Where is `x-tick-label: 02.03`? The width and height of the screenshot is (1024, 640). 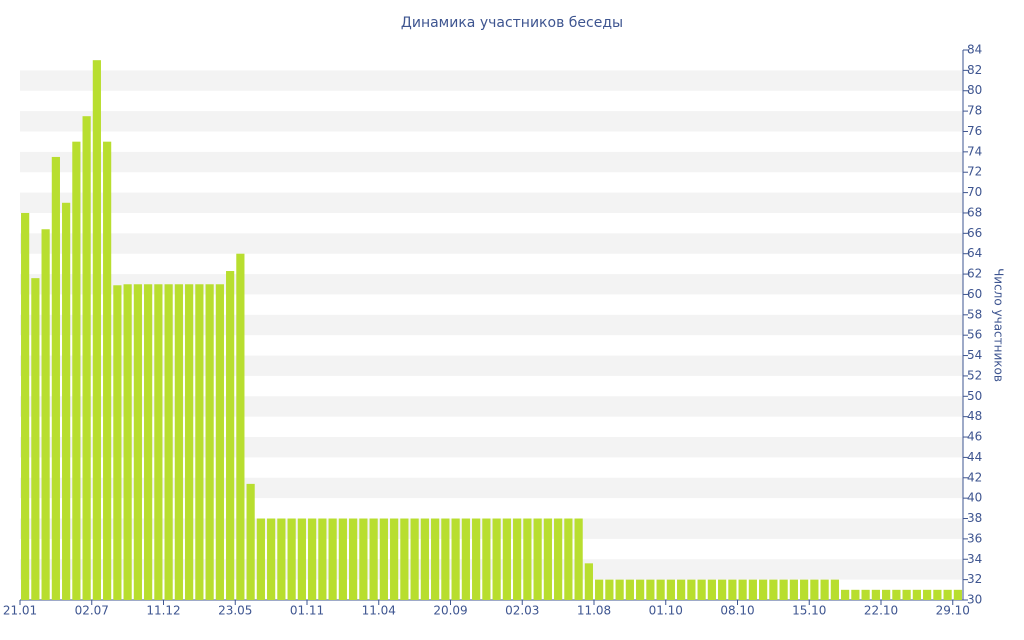
x-tick-label: 02.03 is located at coordinates (522, 611).